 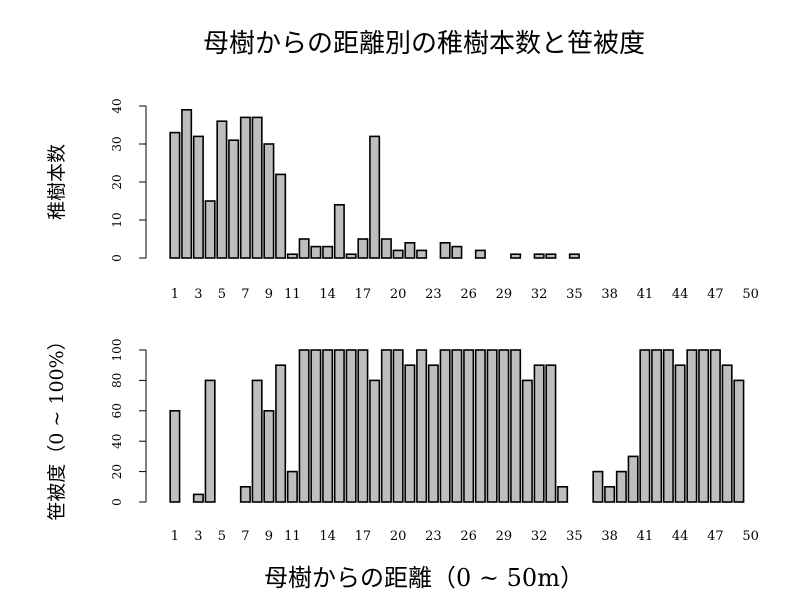 I want to click on bottom-bar-x12, so click(x=304, y=426).